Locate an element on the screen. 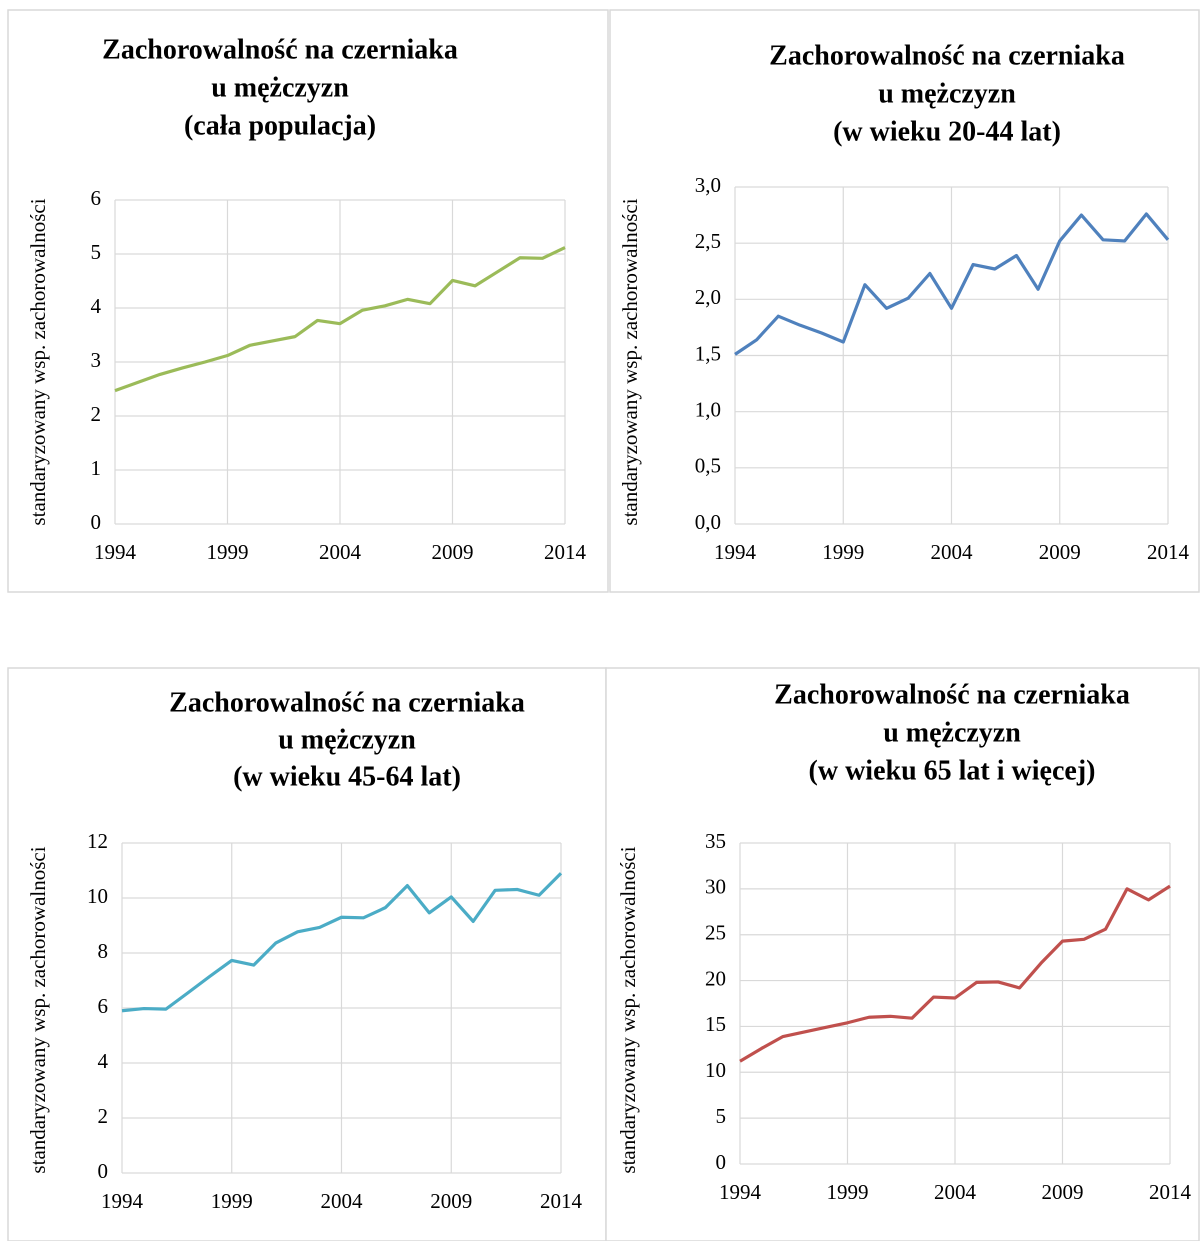  chart-title: (w wieku 20-44 lat) is located at coordinates (947, 131).